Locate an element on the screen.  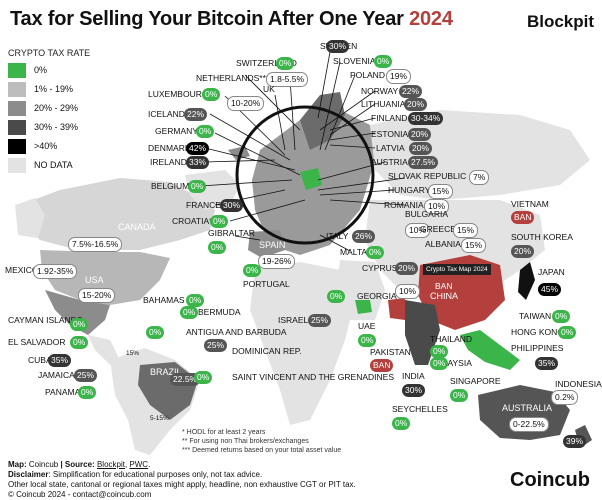
country-name-greece: GREECE is located at coordinates (438, 229).